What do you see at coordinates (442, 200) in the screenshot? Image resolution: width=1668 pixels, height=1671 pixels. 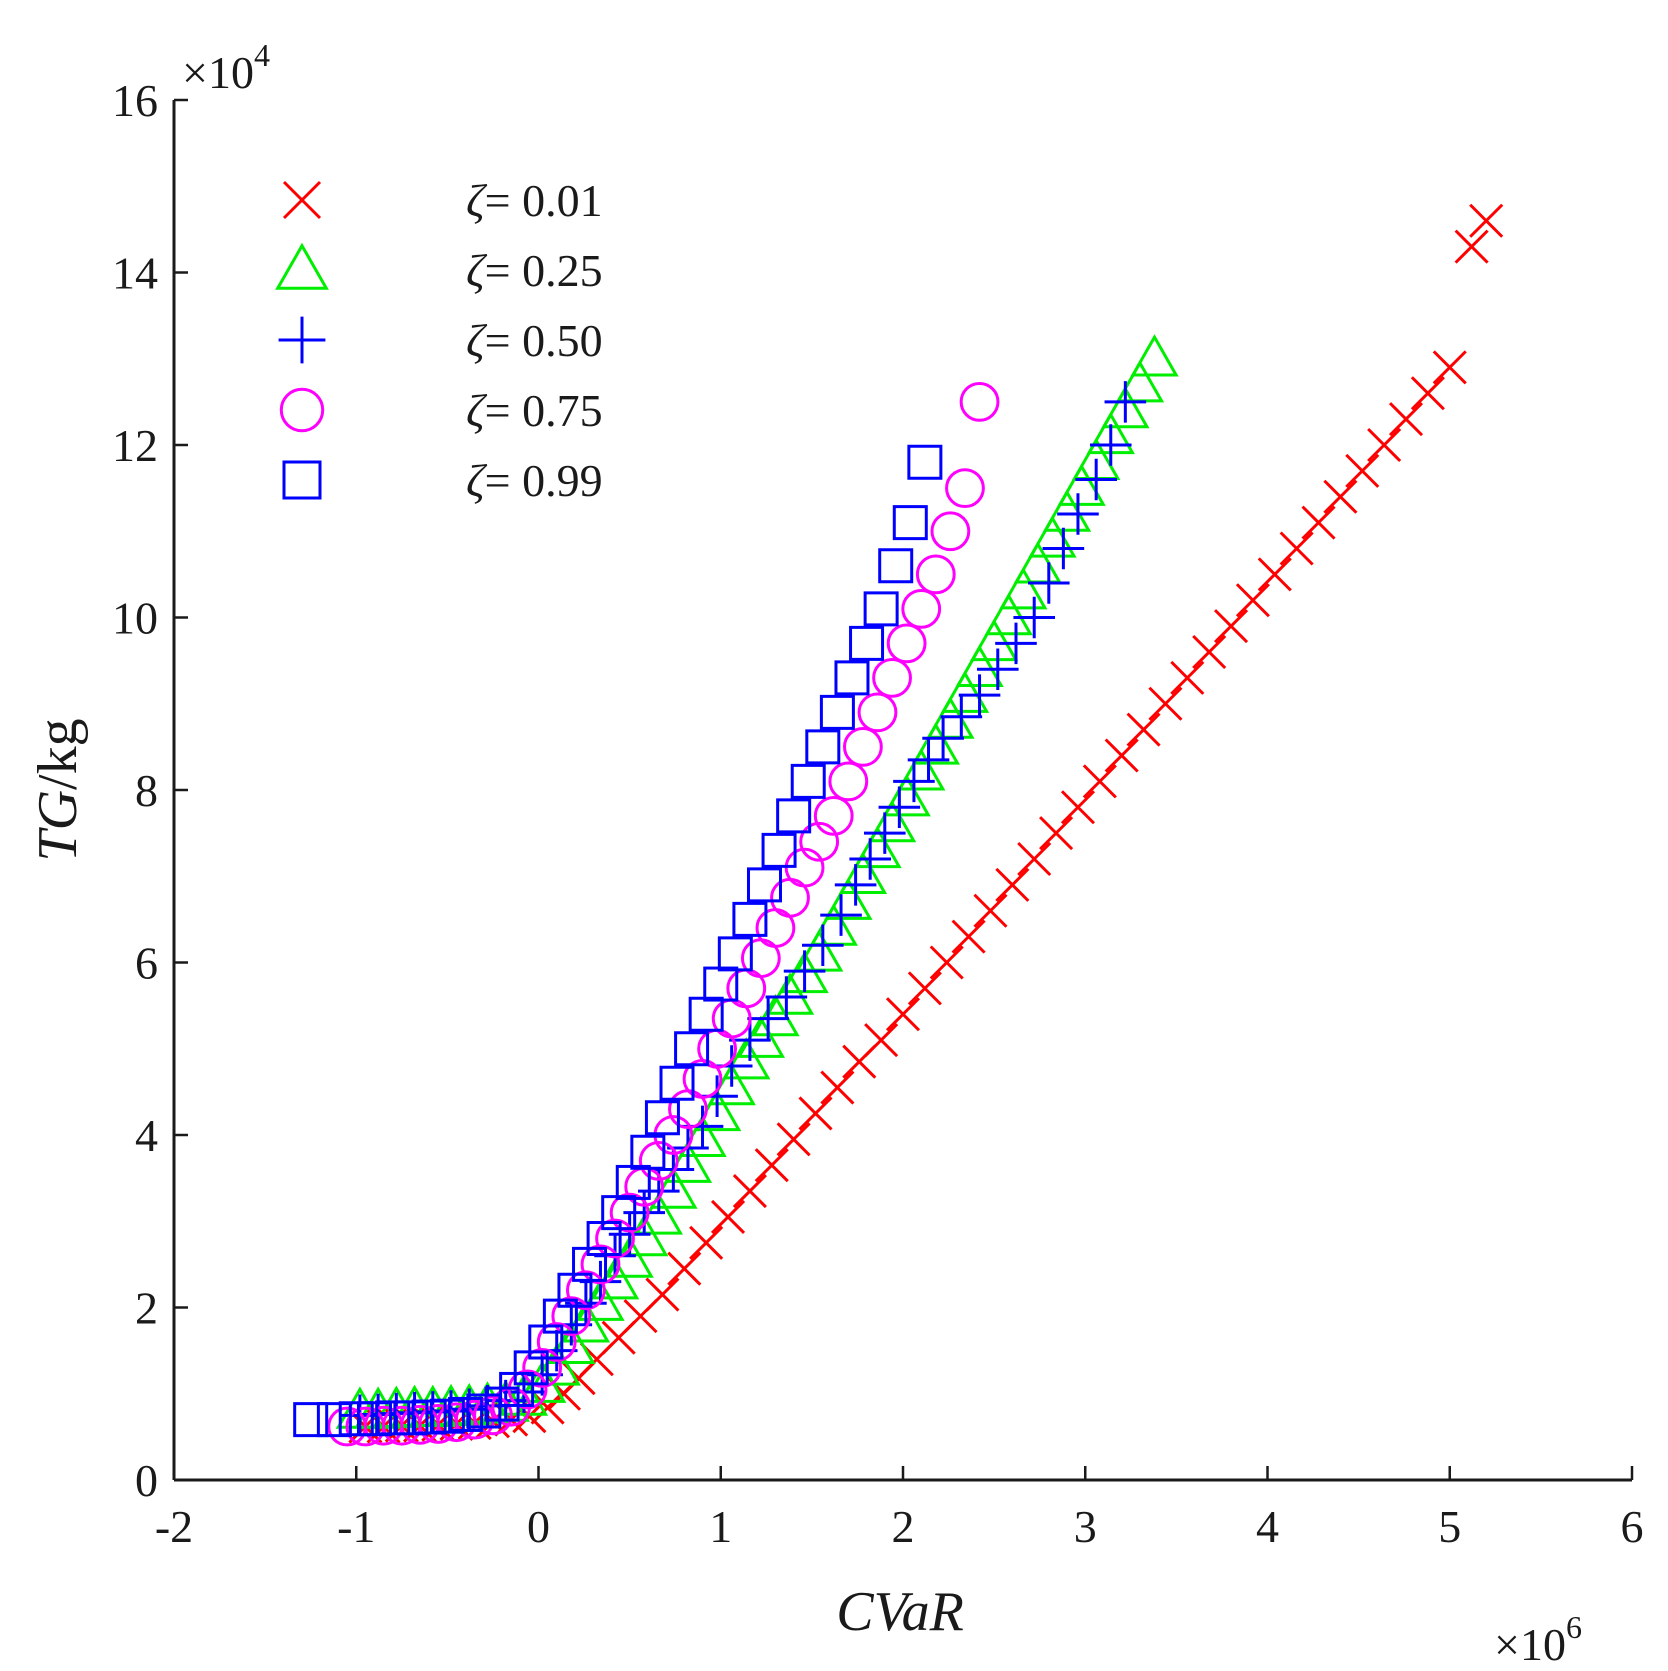 I see `legend-item: ζ= 0.01` at bounding box center [442, 200].